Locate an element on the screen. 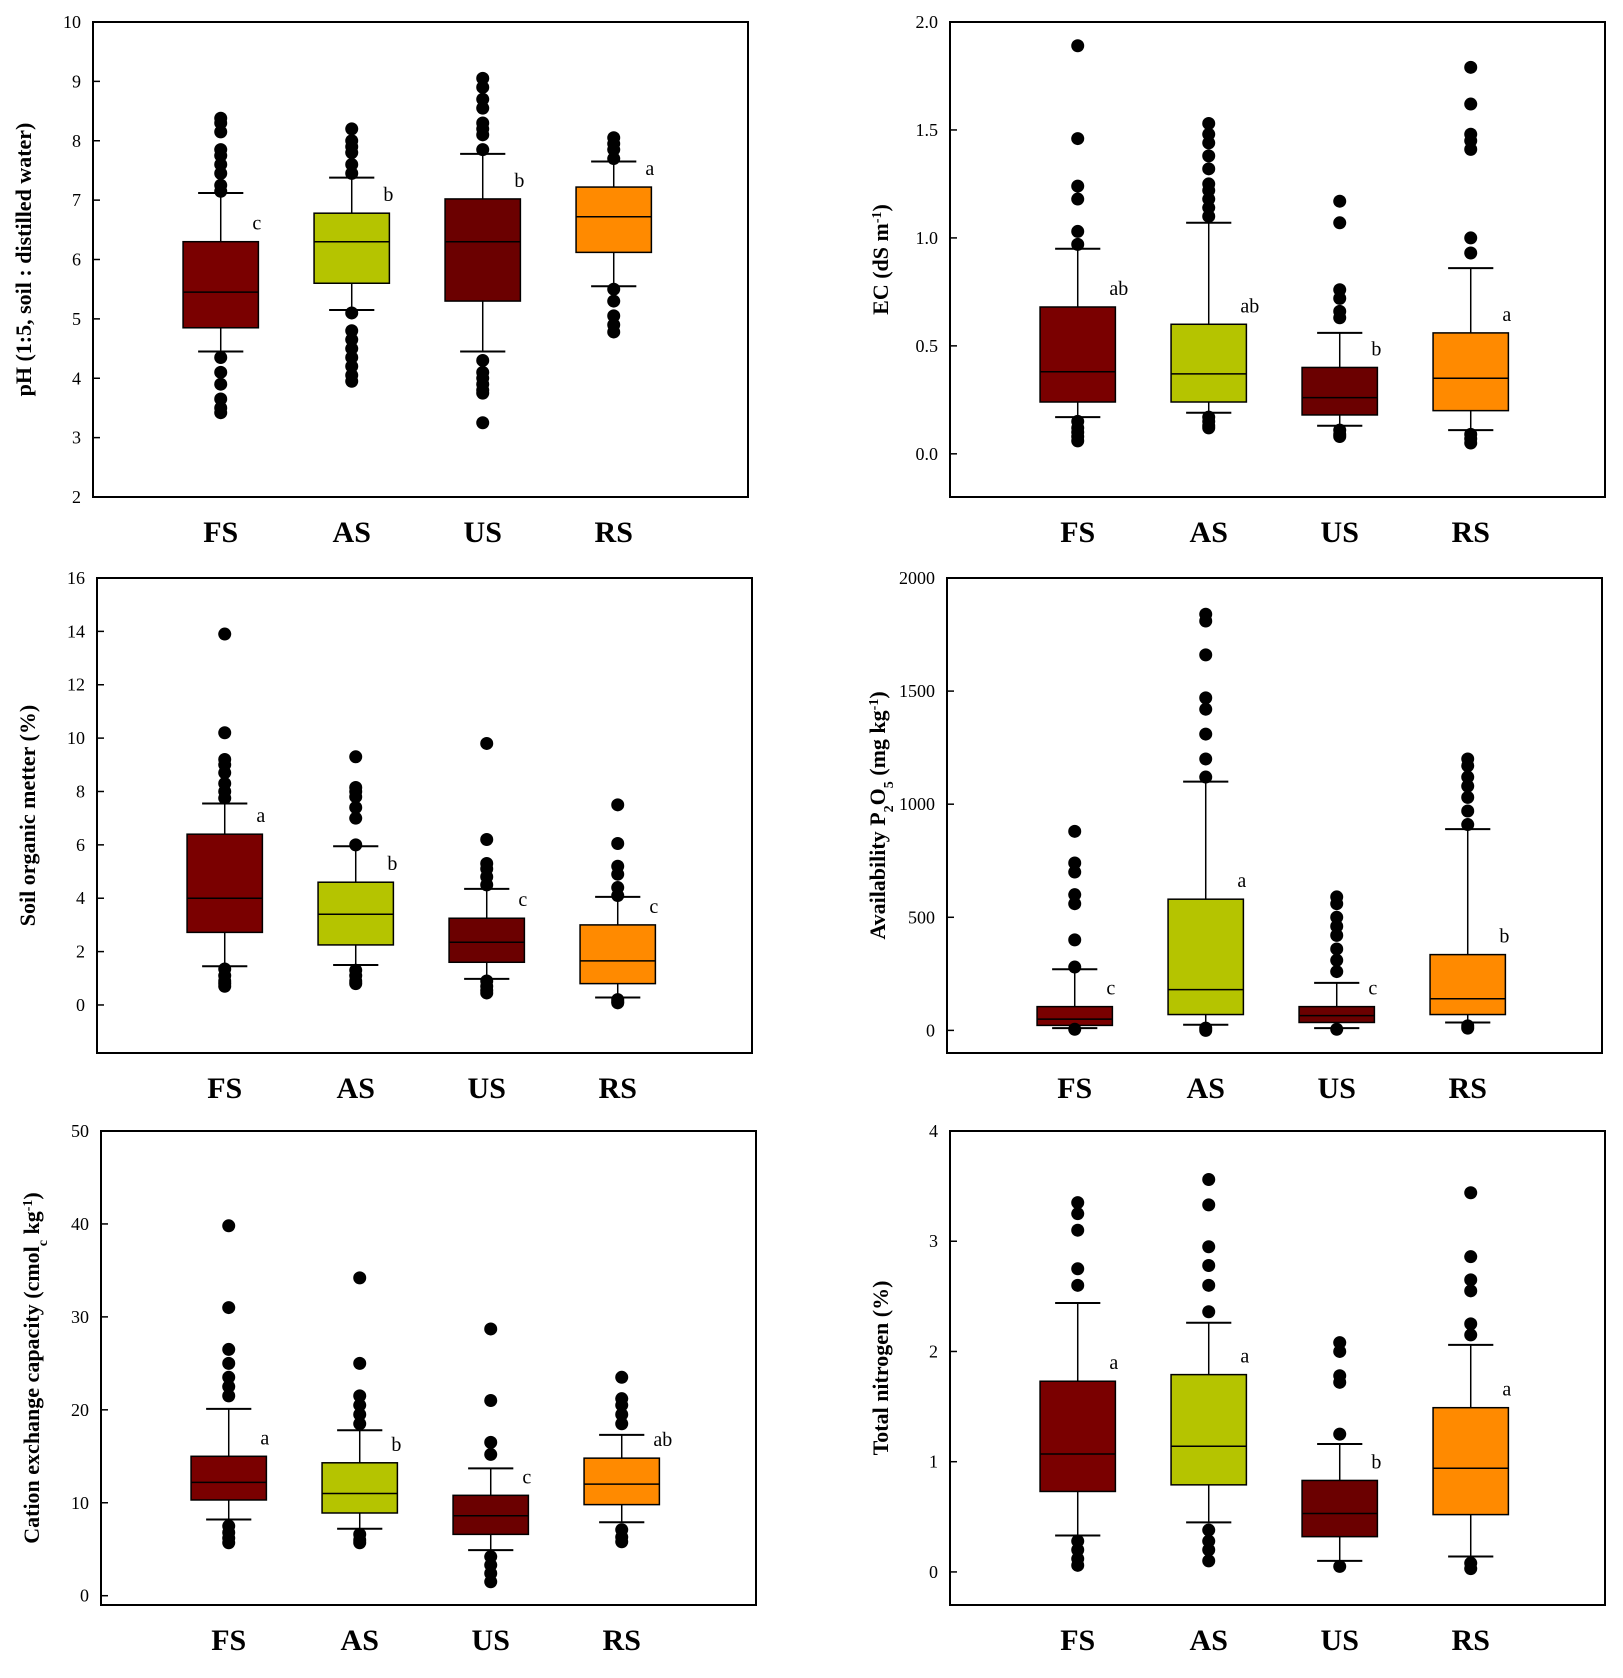  box-us: b is located at coordinates (1341, 1454).